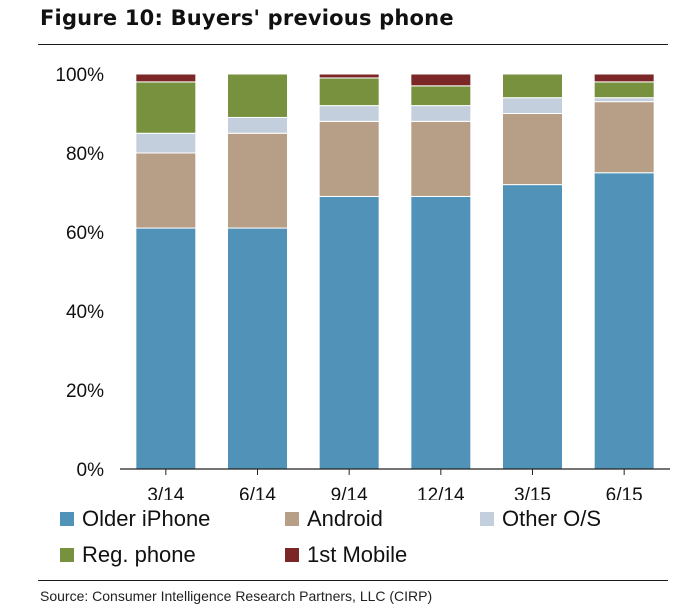  What do you see at coordinates (85, 391) in the screenshot?
I see `y-tick-label: 20%` at bounding box center [85, 391].